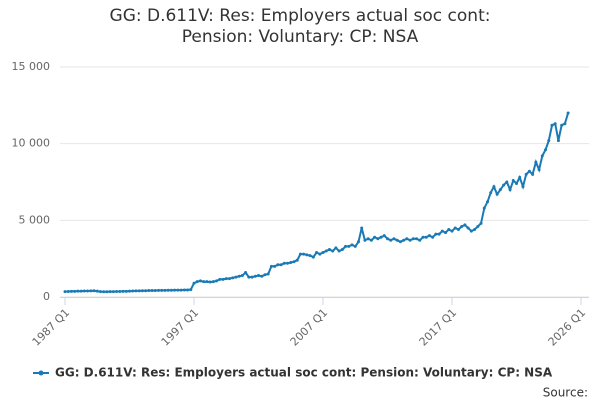 The height and width of the screenshot is (400, 600). What do you see at coordinates (51, 327) in the screenshot?
I see `x-tick-label: 1987 Q1` at bounding box center [51, 327].